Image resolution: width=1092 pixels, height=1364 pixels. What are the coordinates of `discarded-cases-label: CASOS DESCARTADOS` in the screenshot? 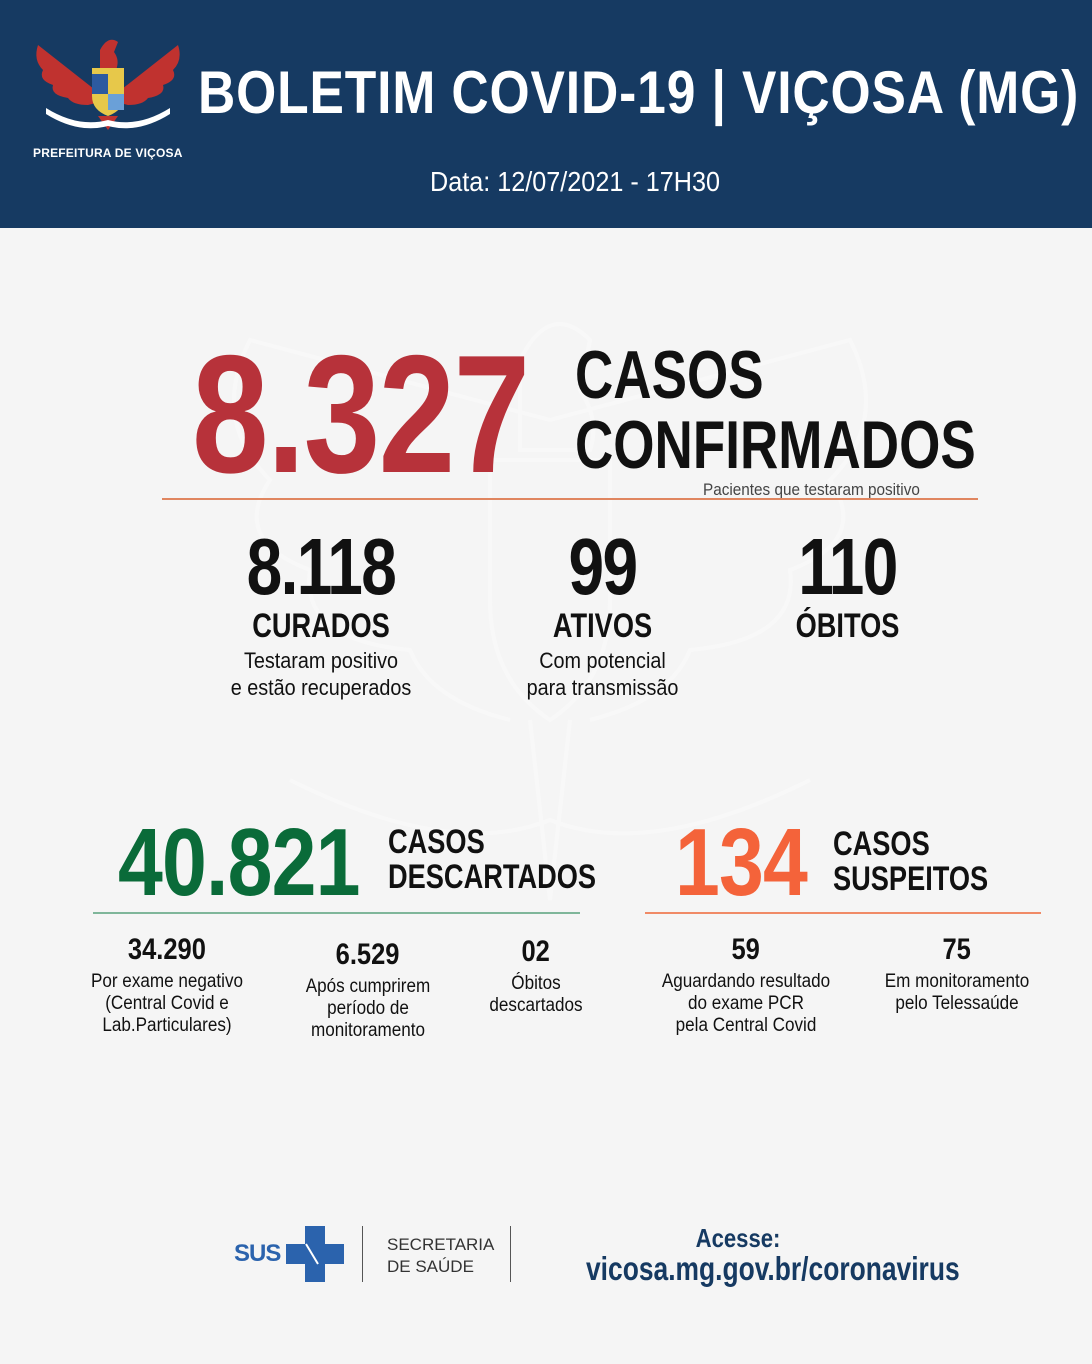 It's located at (492, 860).